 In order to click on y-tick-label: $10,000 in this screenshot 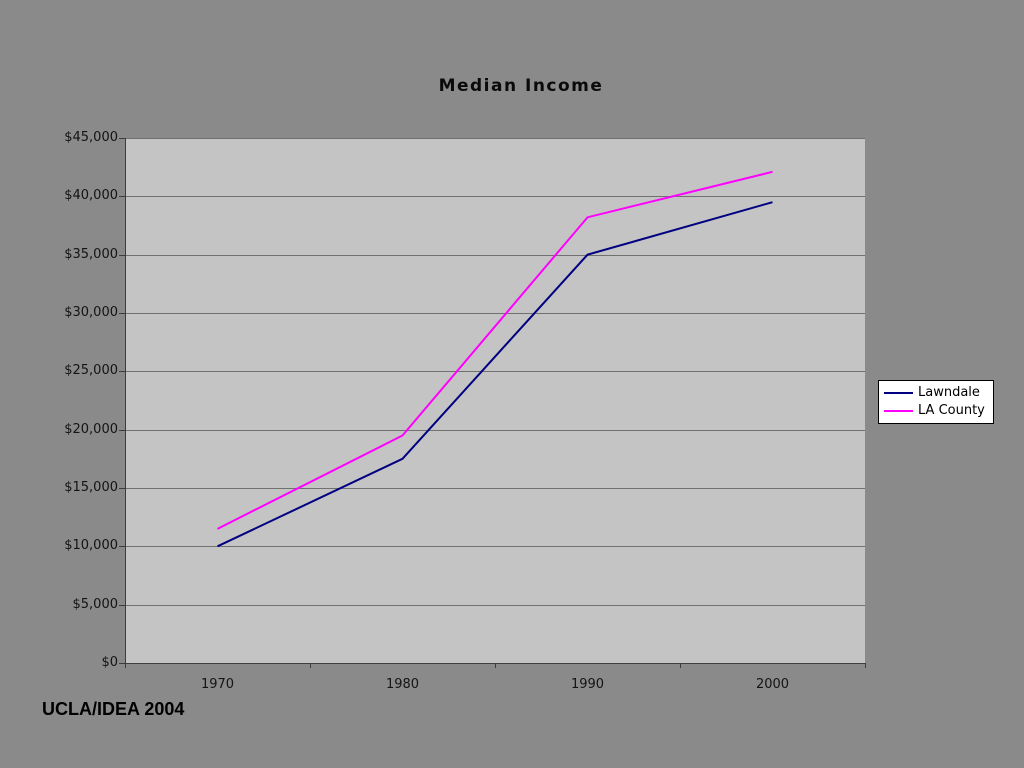, I will do `click(91, 546)`.